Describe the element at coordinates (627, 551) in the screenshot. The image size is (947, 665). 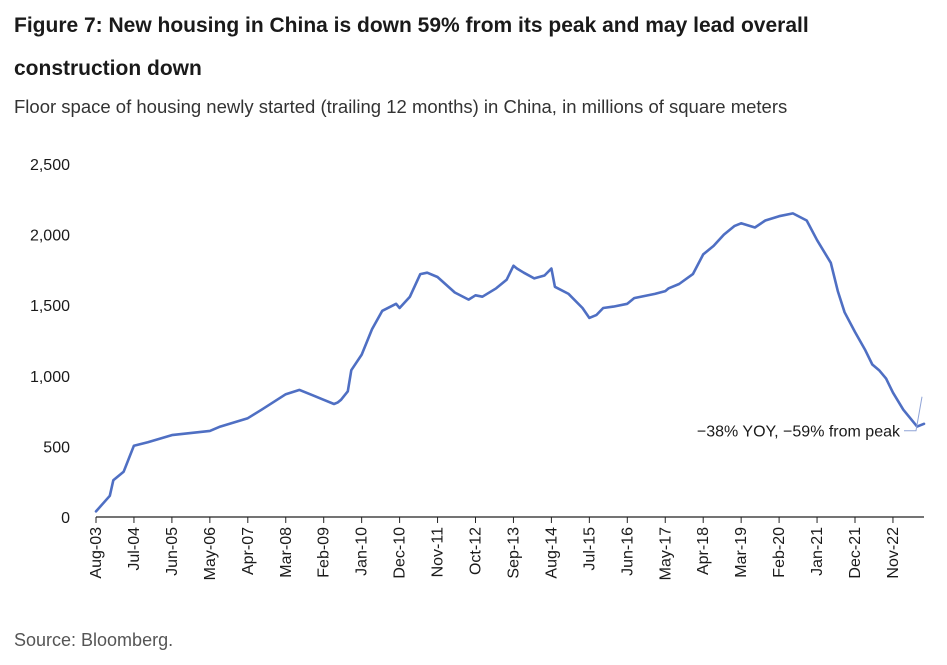
I see `x-tick-label: Jun-16` at that location.